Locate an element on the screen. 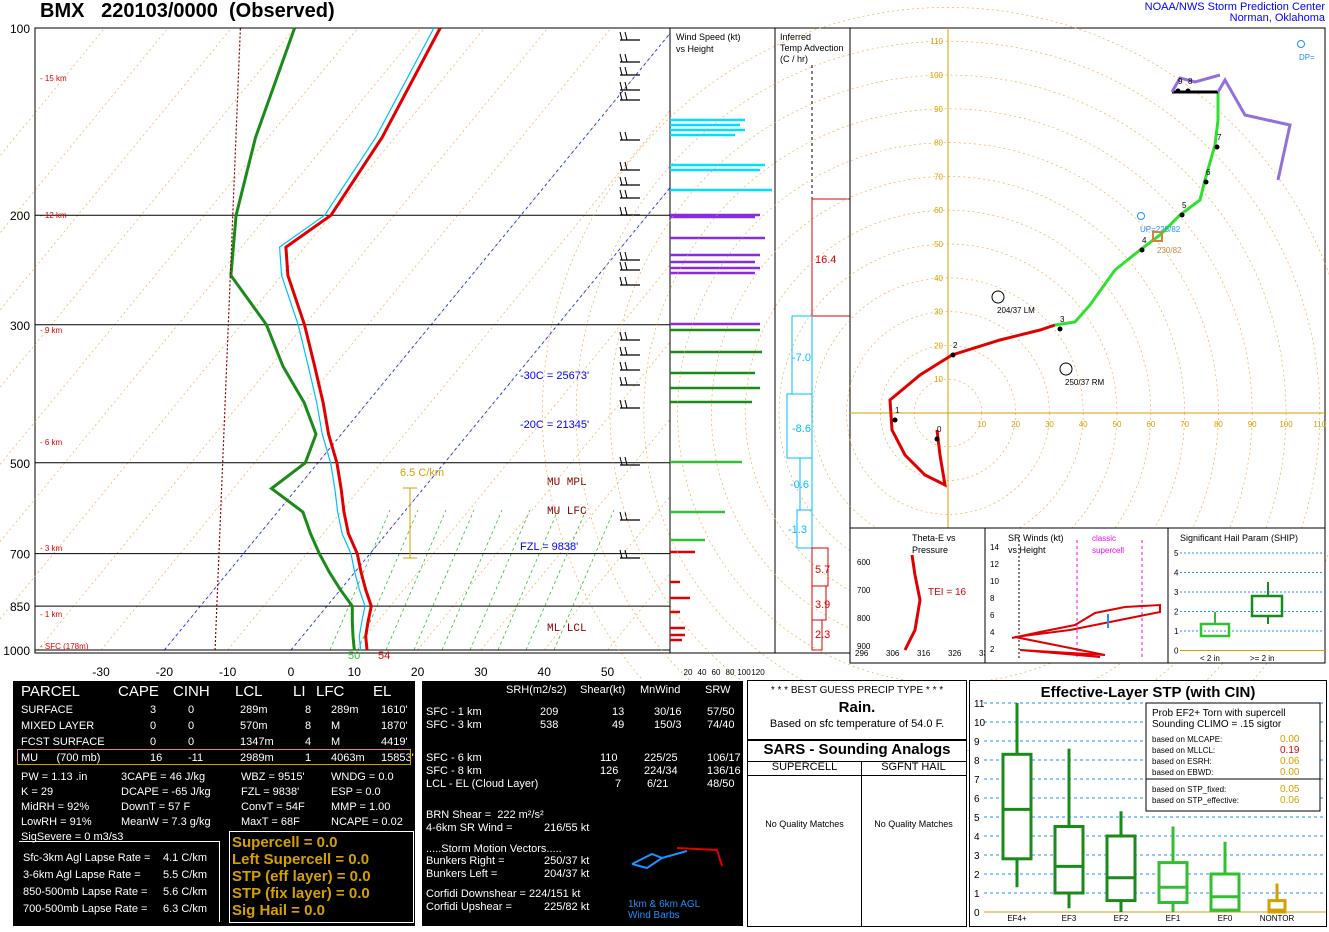  composite-param: Left Supercell = 0.0 is located at coordinates (301, 859).